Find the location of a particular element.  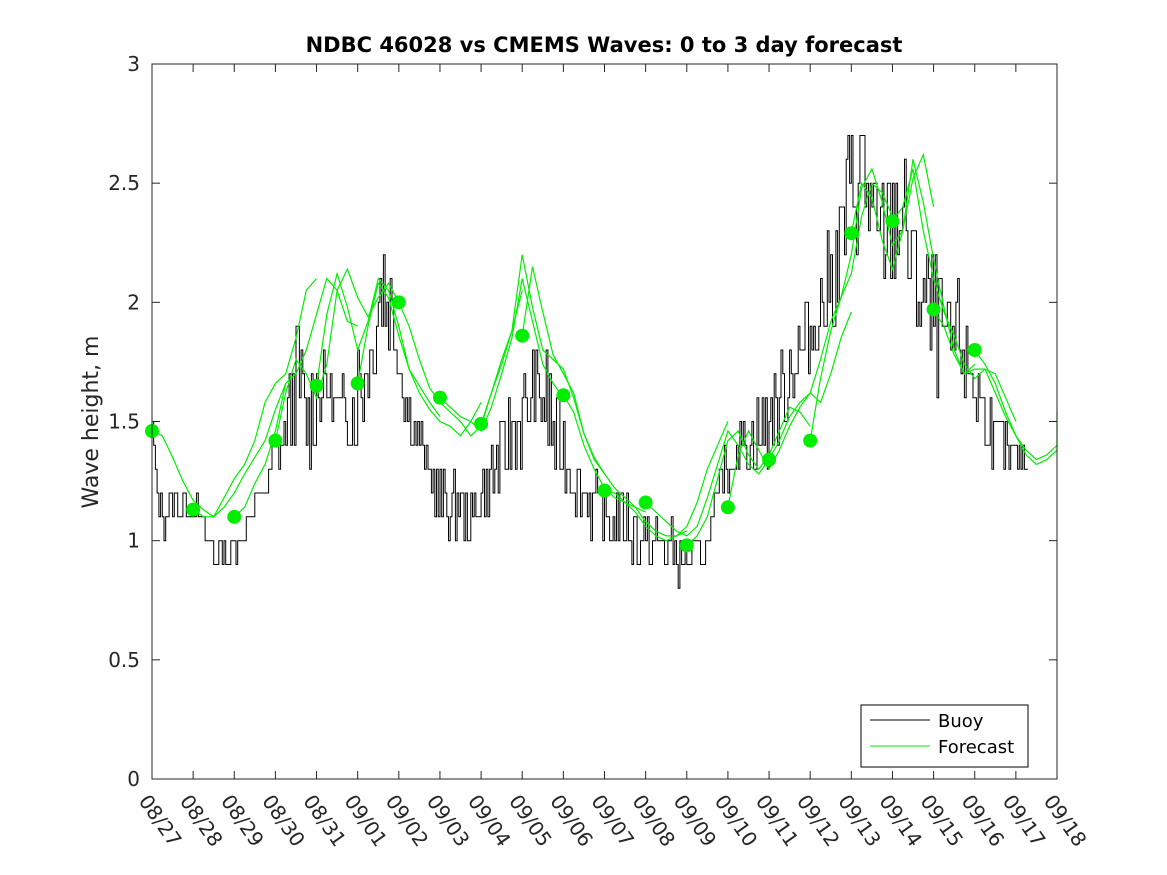

y-tick-label: 1.5 is located at coordinates (124, 422).